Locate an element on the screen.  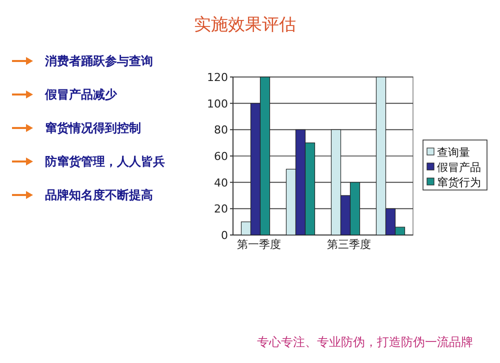
text: 消费者踊跃参与查询 is located at coordinates (98, 61).